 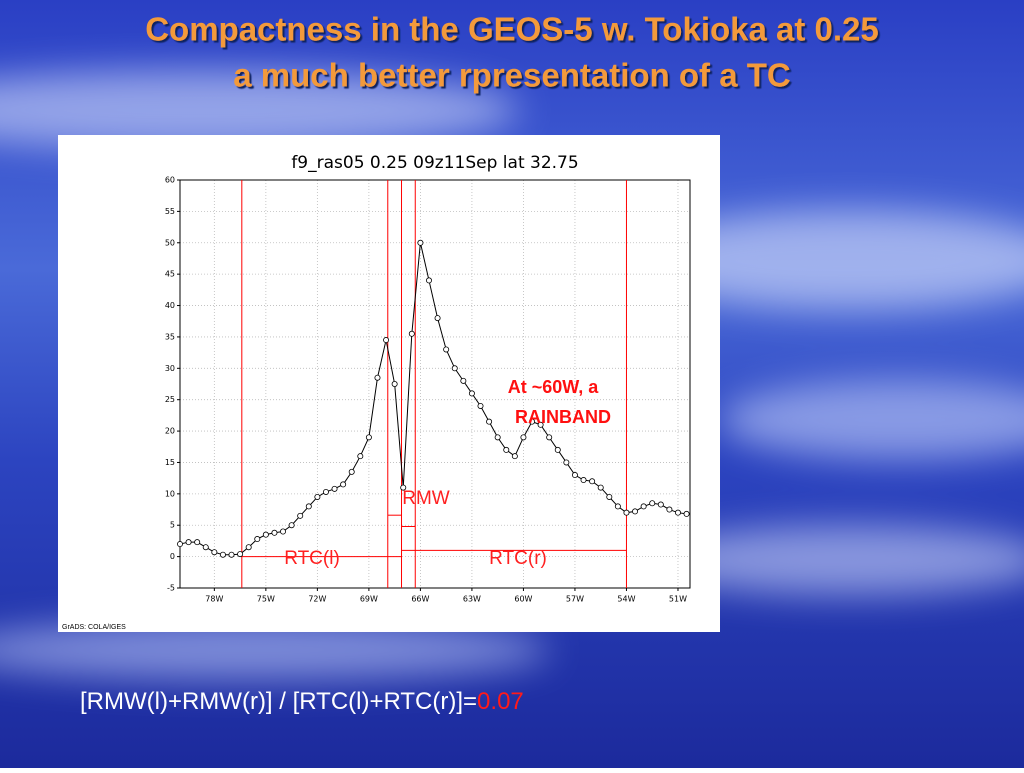 I want to click on x-tick-label: 72W, so click(x=317, y=599).